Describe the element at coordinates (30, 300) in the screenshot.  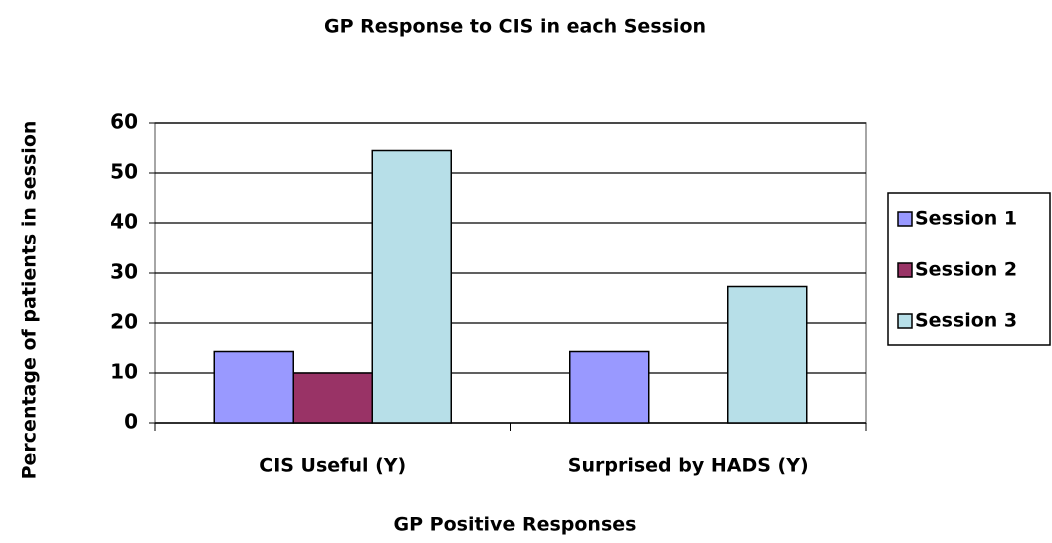
I see `y-axis-label: Percentage of patients in session` at that location.